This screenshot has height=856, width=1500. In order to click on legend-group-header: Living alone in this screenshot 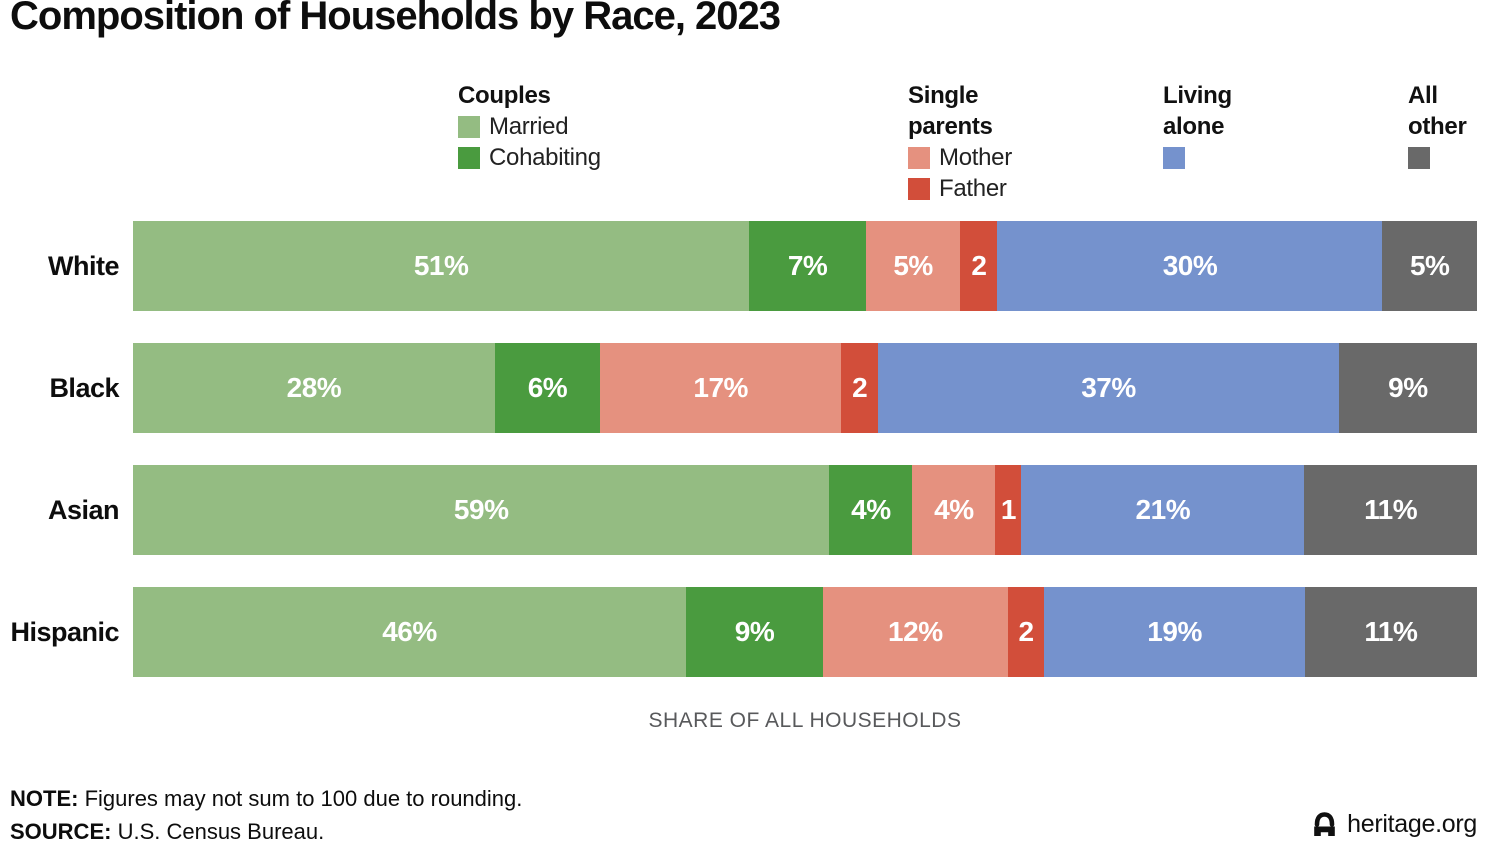, I will do `click(1197, 111)`.